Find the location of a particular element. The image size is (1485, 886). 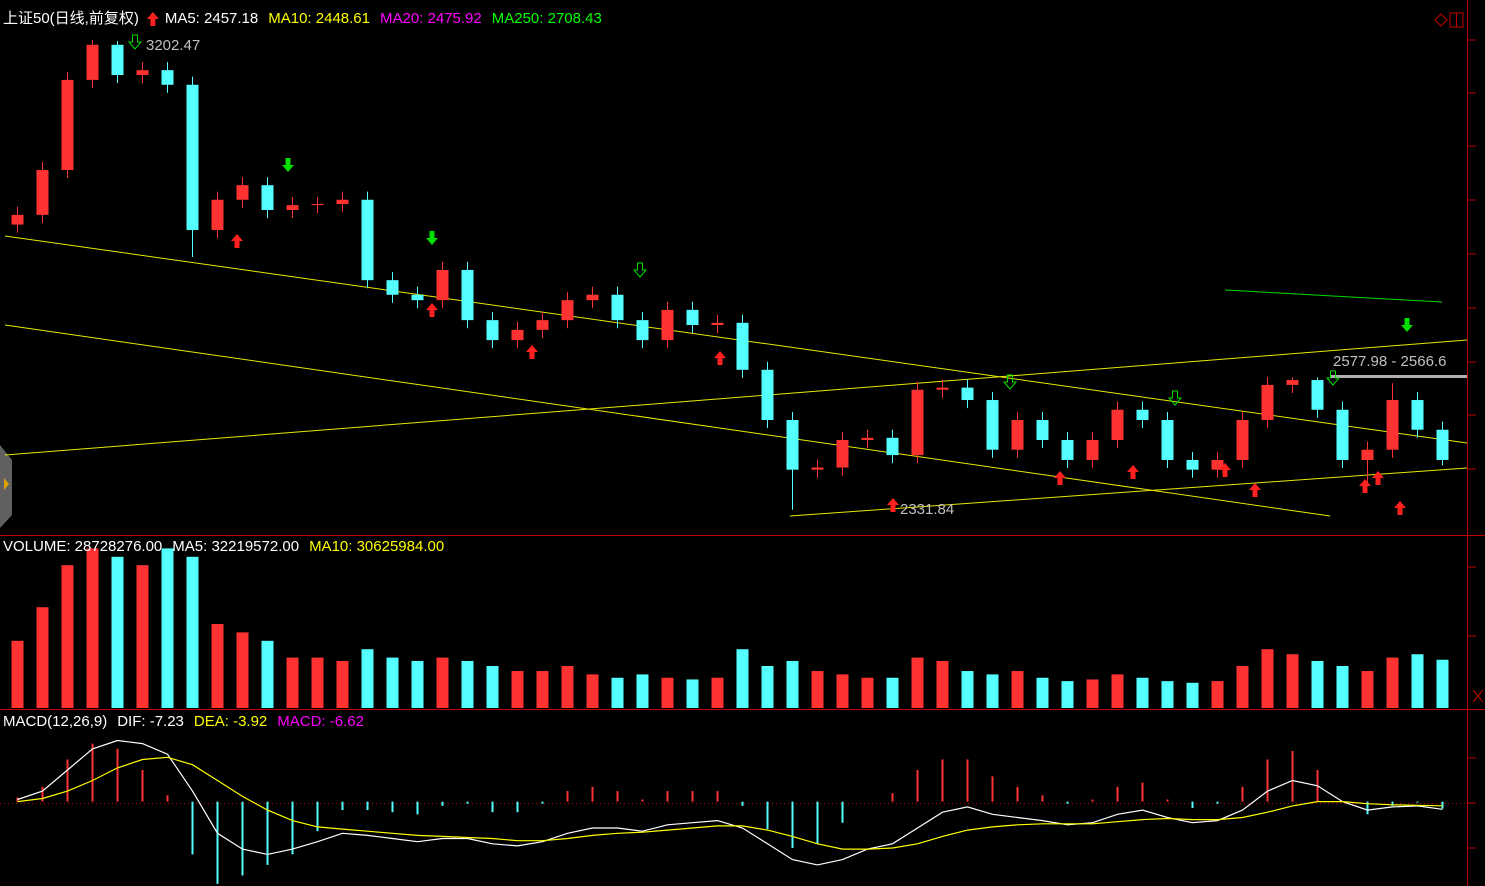

trend-line-green is located at coordinates (1333, 296).